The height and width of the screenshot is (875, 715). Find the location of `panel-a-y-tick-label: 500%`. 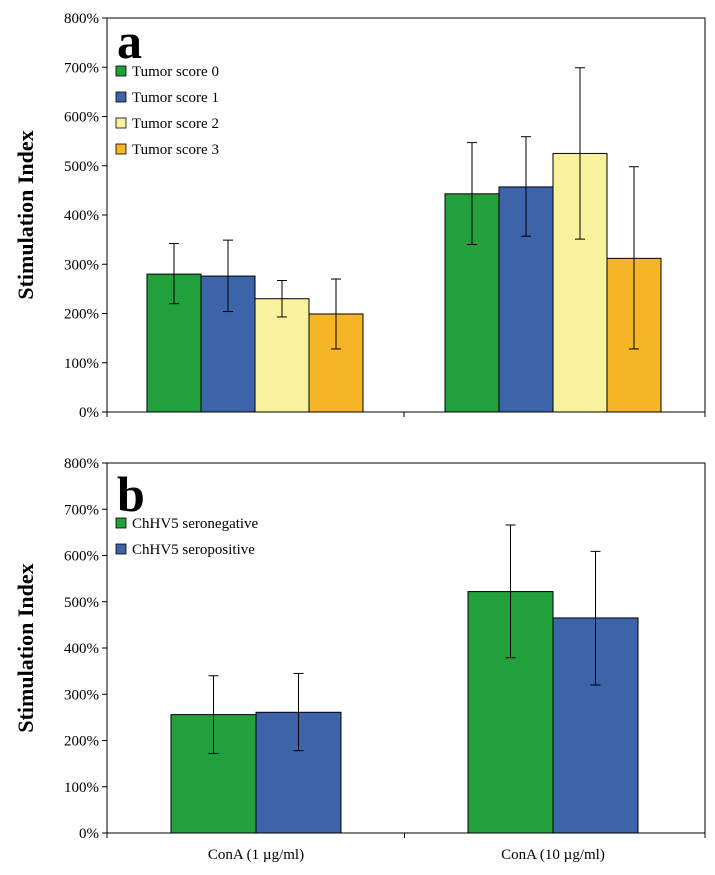

panel-a-y-tick-label: 500% is located at coordinates (81, 167).